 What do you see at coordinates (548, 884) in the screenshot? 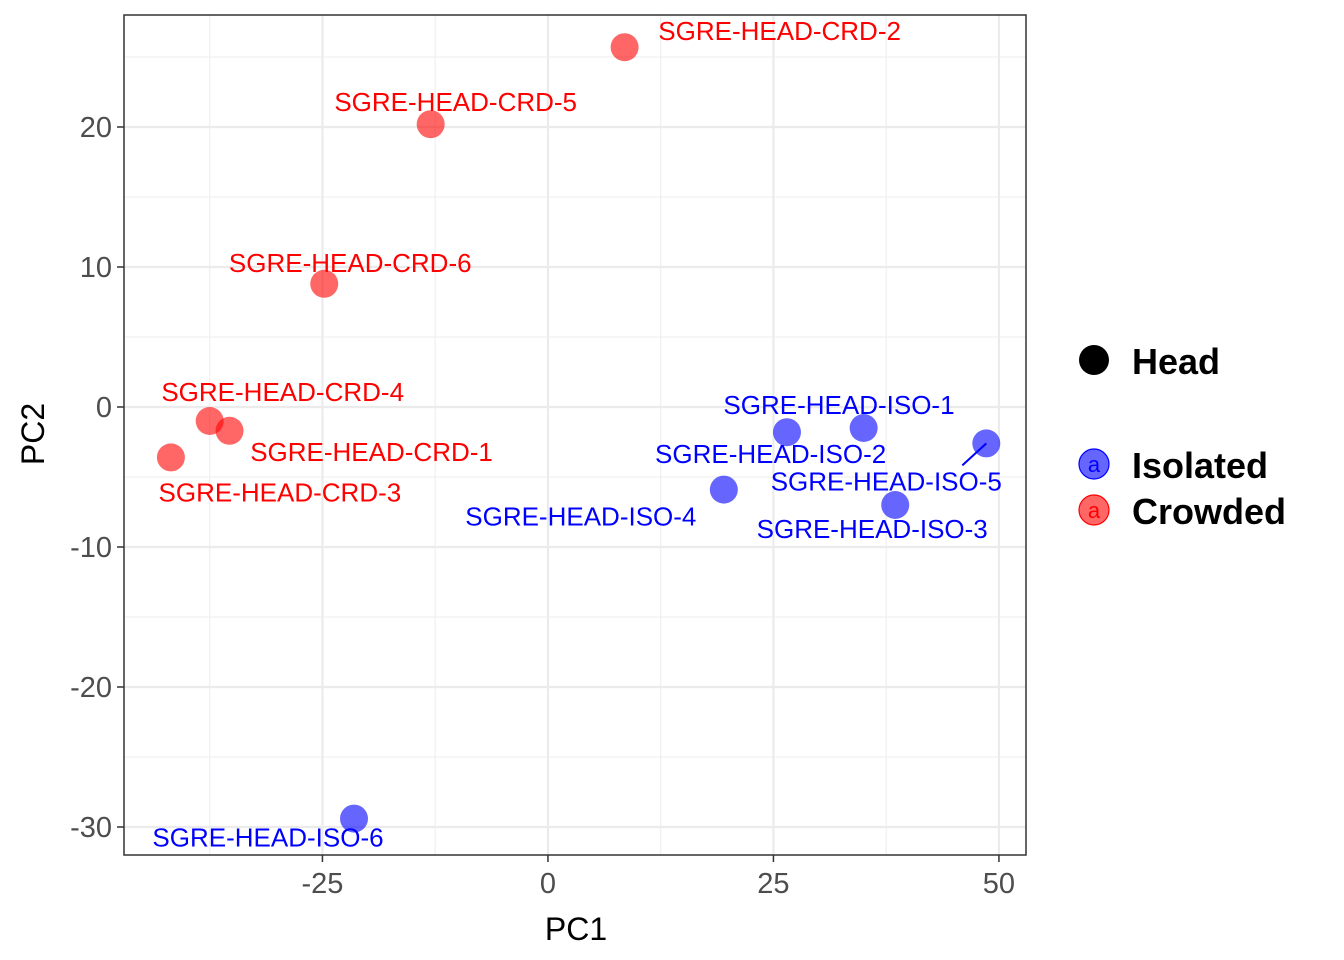
I see `x-tick-label: 0` at bounding box center [548, 884].